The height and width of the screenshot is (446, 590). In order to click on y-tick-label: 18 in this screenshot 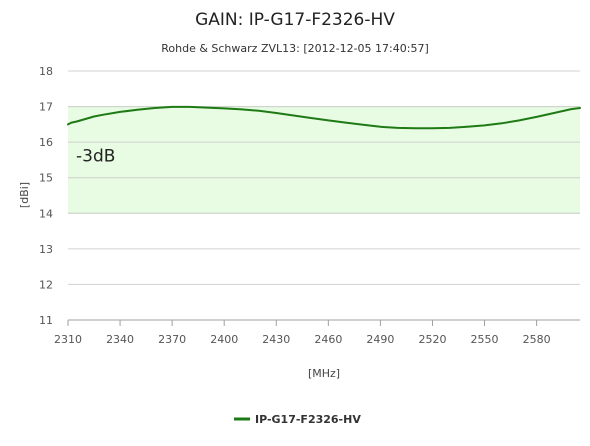, I will do `click(46, 71)`.